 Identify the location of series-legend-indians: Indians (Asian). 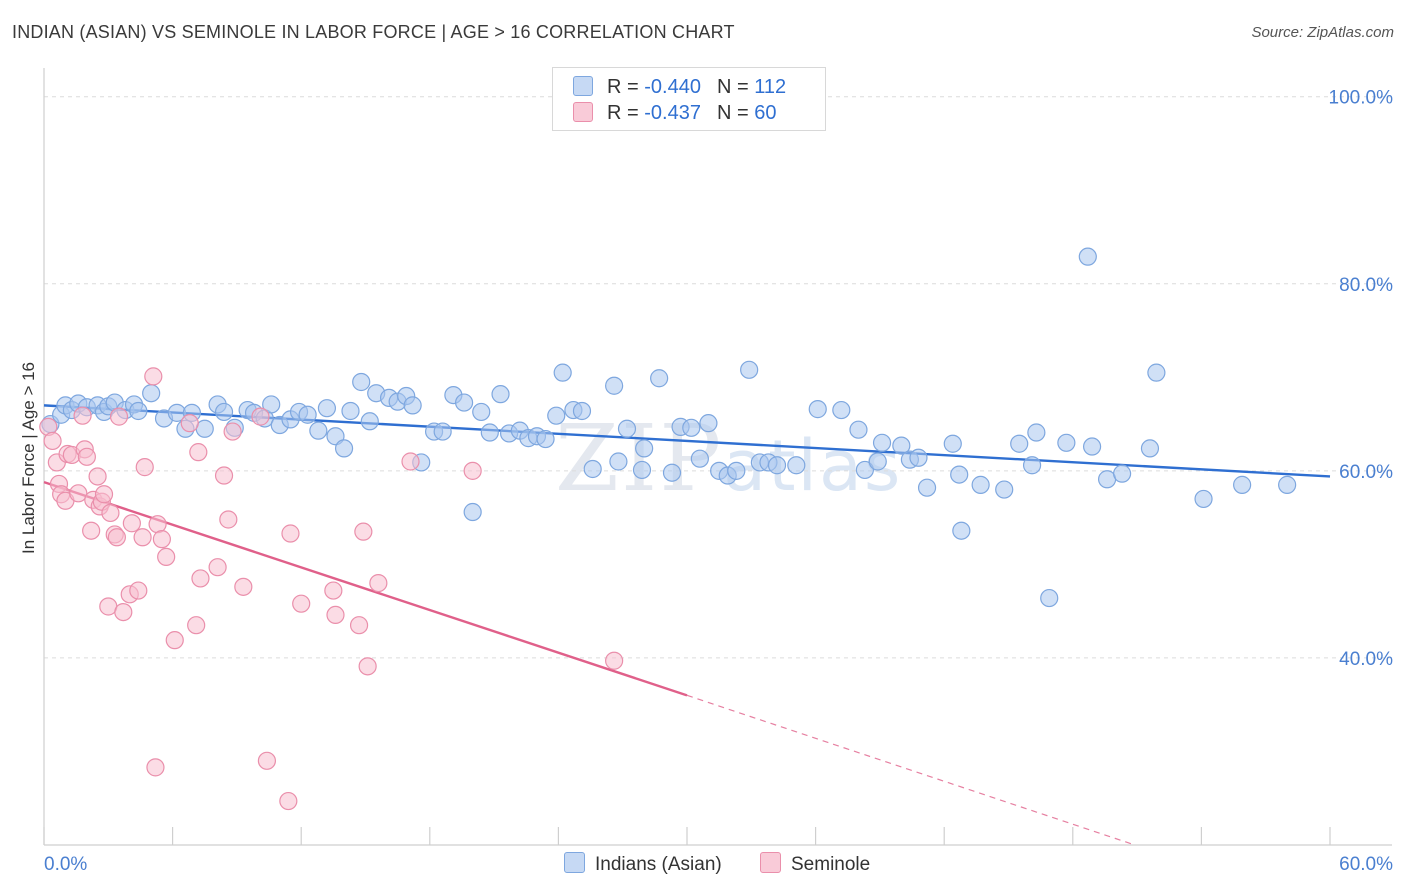
(643, 864).